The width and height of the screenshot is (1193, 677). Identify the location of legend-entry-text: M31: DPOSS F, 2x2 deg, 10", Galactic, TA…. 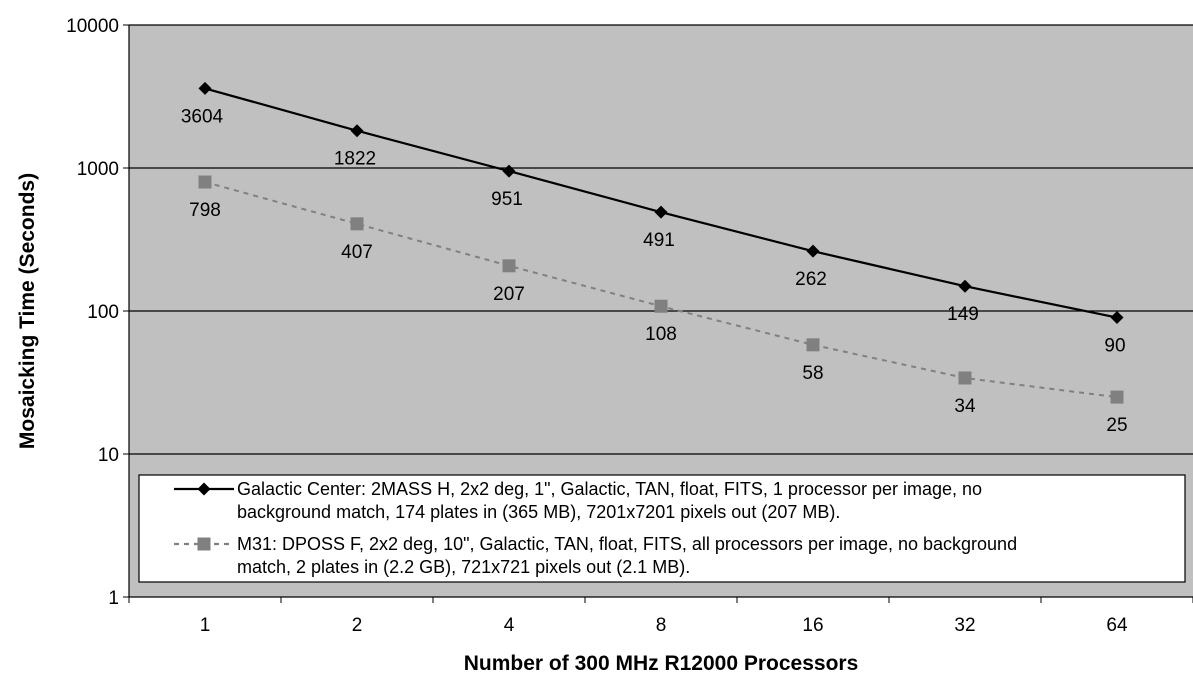
(627, 544).